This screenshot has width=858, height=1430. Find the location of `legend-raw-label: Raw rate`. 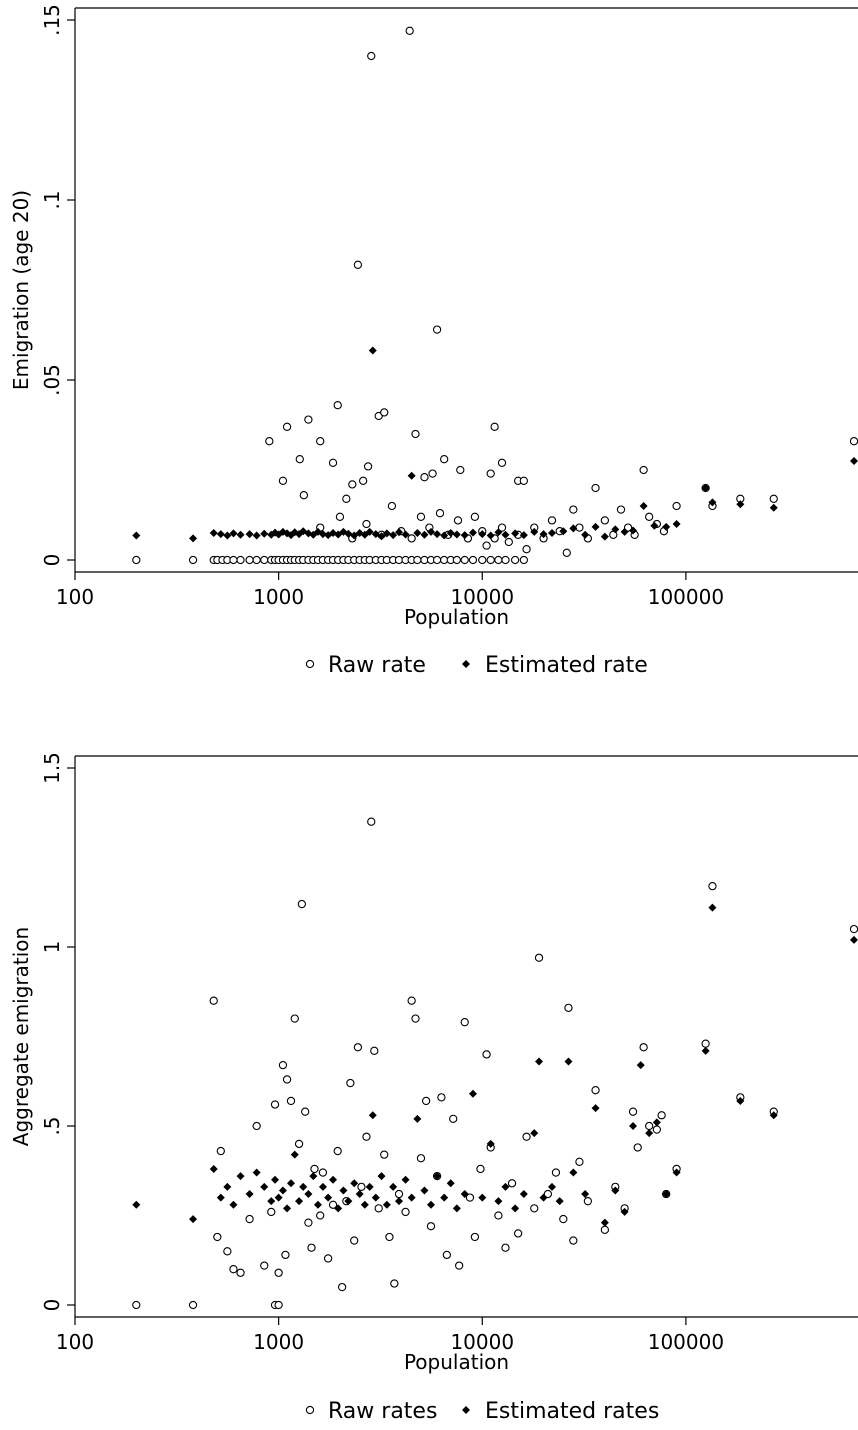

legend-raw-label: Raw rate is located at coordinates (377, 665).